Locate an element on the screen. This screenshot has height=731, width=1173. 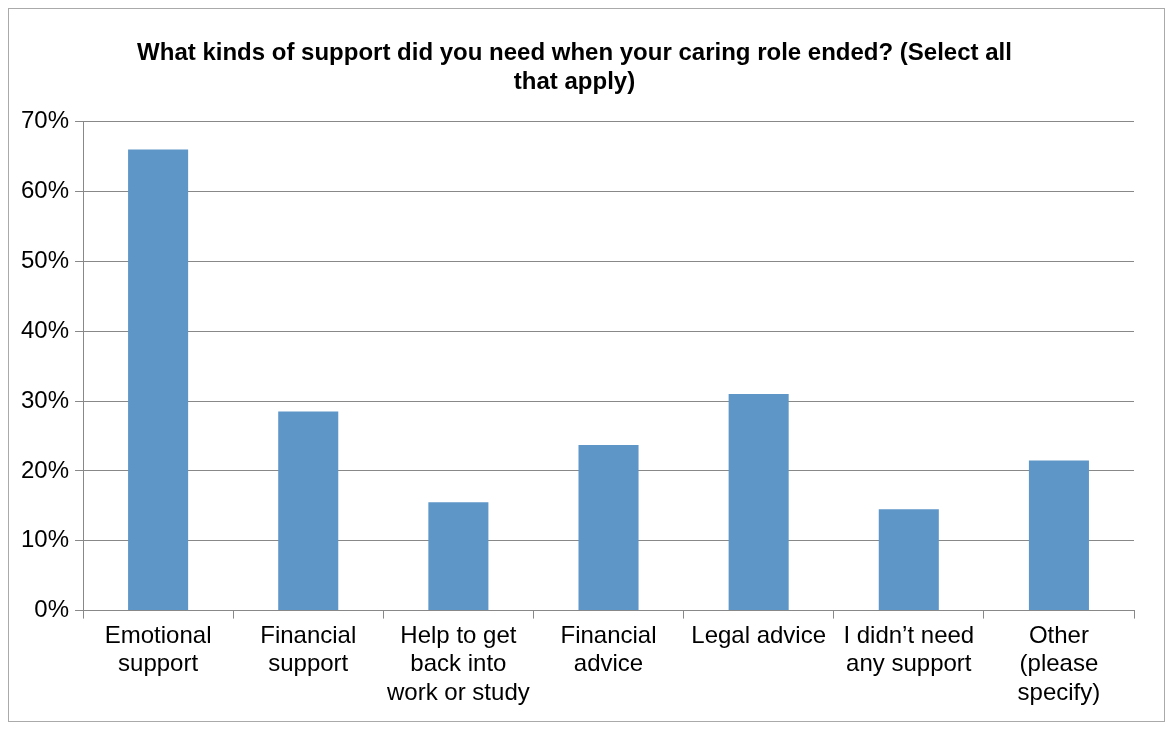
y-tick-label: 60% is located at coordinates (45, 190).